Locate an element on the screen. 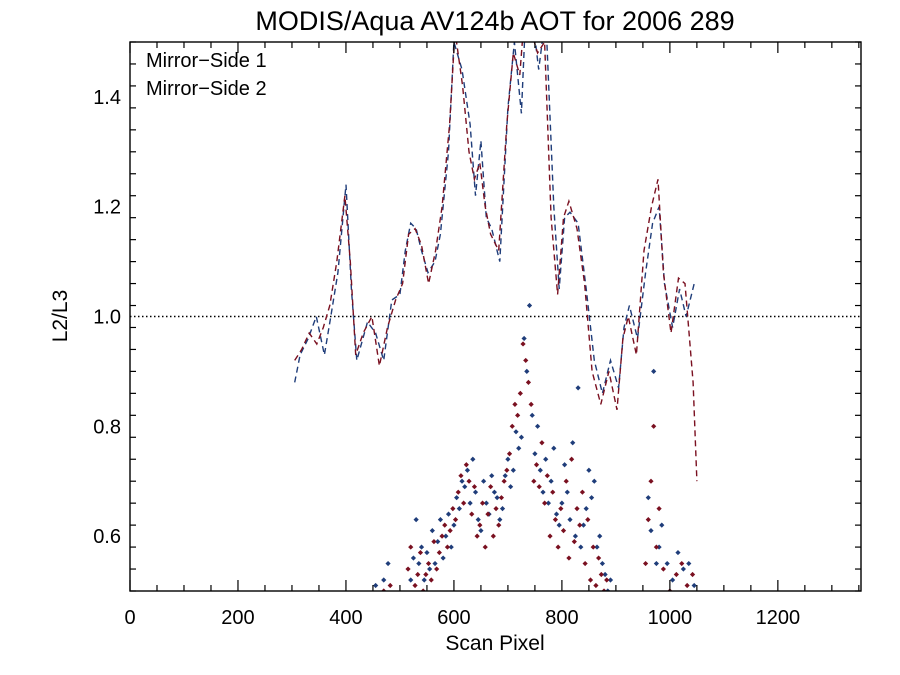 The width and height of the screenshot is (900, 675). y-axis-label: L2/L3 is located at coordinates (60, 316).